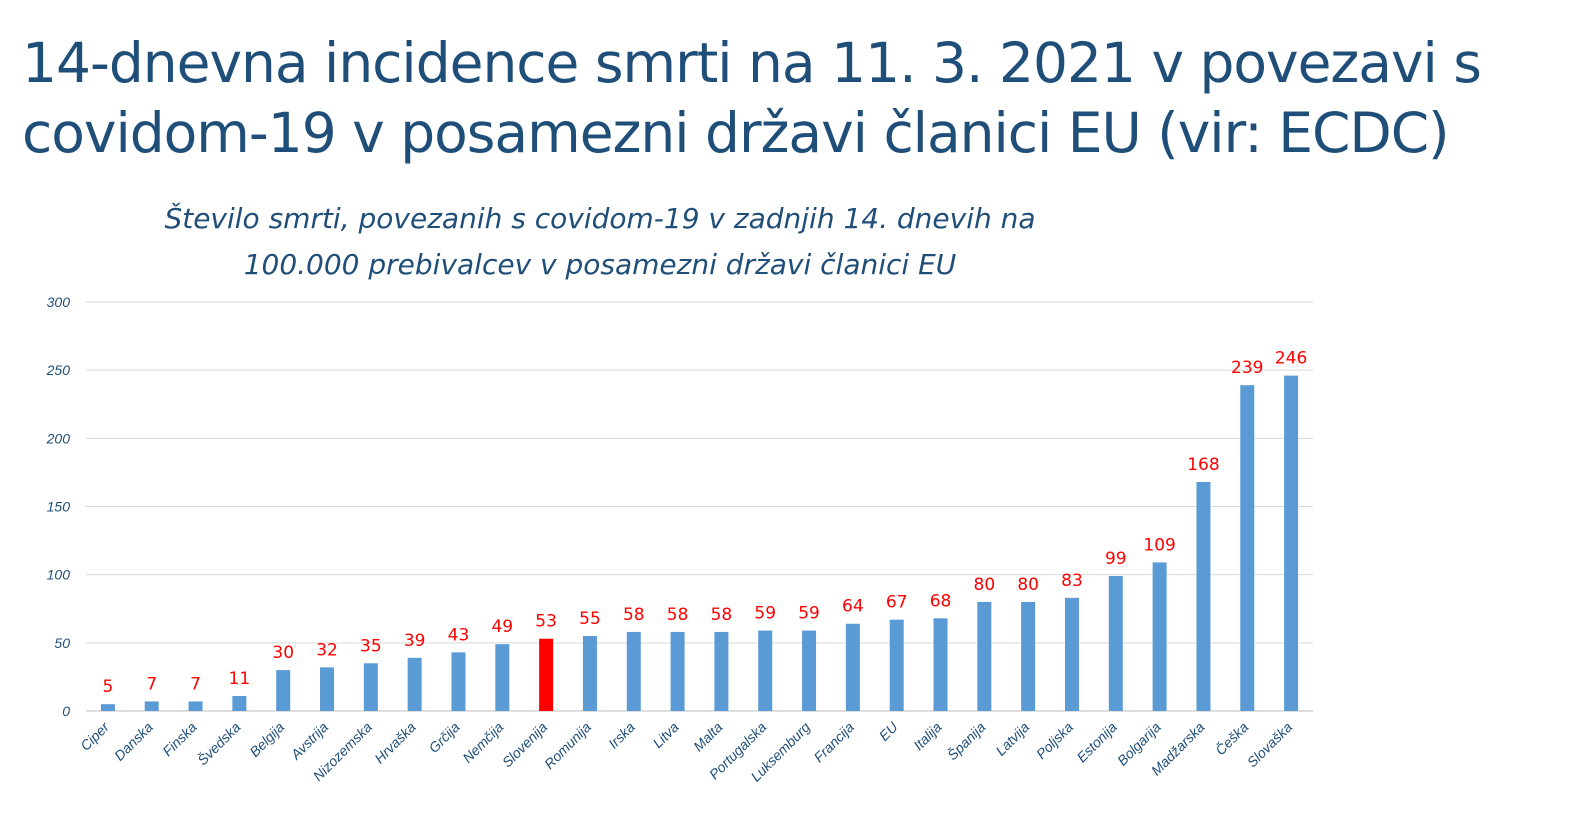  I want to click on data-label: 39, so click(415, 641).